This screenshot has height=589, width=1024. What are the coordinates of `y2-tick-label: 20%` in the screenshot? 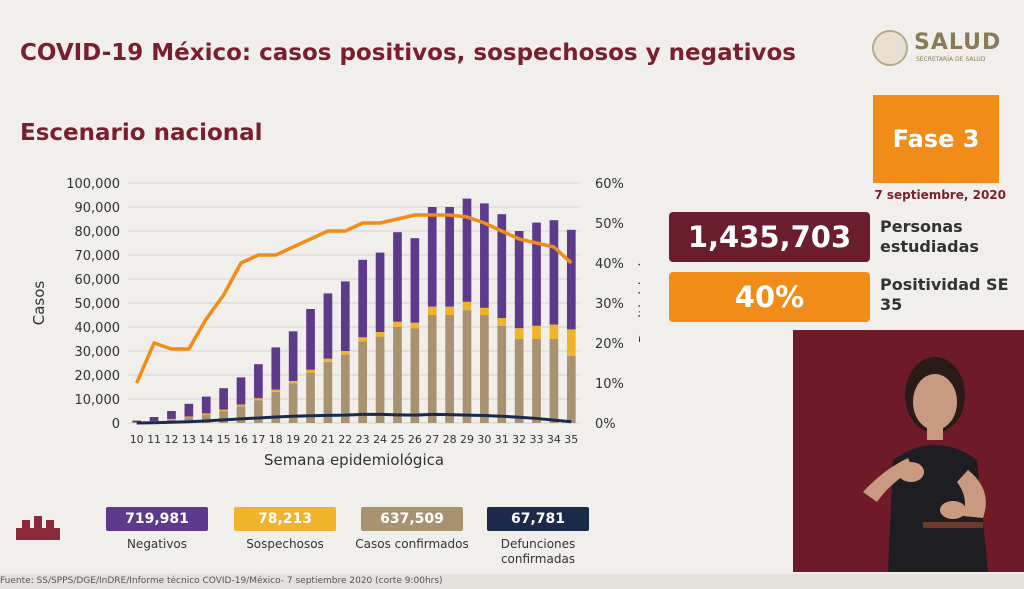 It's located at (609, 344).